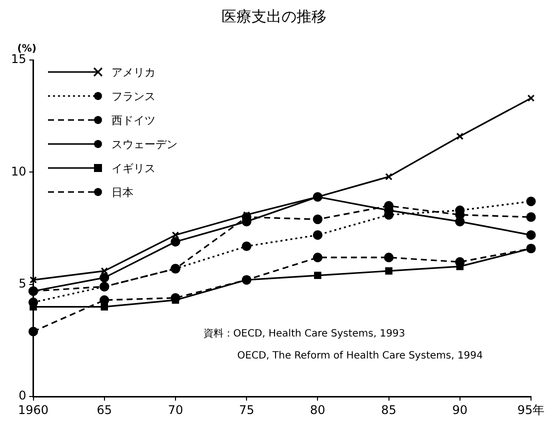  I want to click on x-tick-label: 75, so click(246, 409).